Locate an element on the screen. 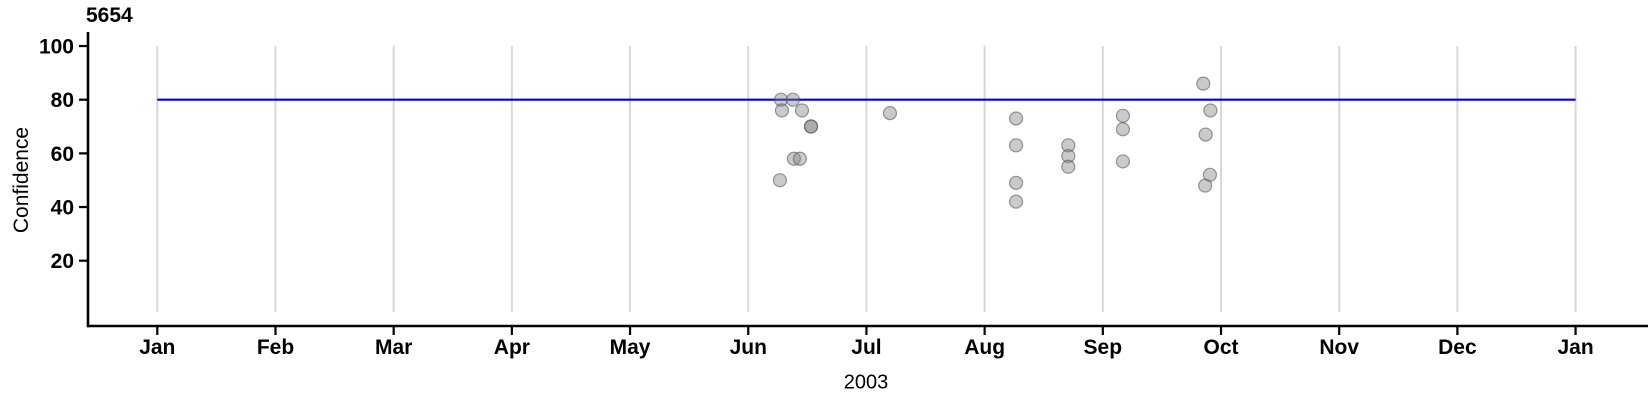 The height and width of the screenshot is (400, 1650). x-tick-label: Jun is located at coordinates (748, 347).